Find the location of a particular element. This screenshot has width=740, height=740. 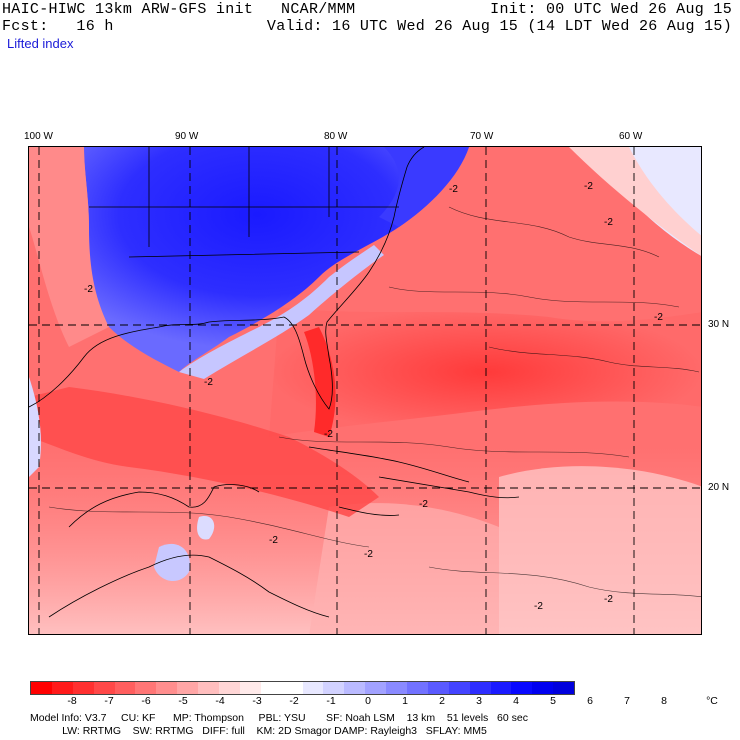

scale-tick-label: -4 is located at coordinates (220, 701).